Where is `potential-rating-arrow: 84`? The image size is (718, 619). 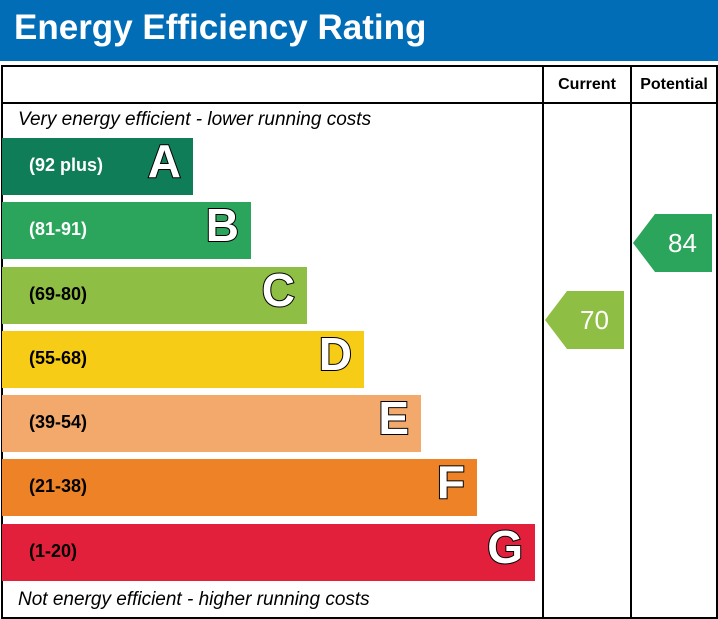
potential-rating-arrow: 84 is located at coordinates (672, 243).